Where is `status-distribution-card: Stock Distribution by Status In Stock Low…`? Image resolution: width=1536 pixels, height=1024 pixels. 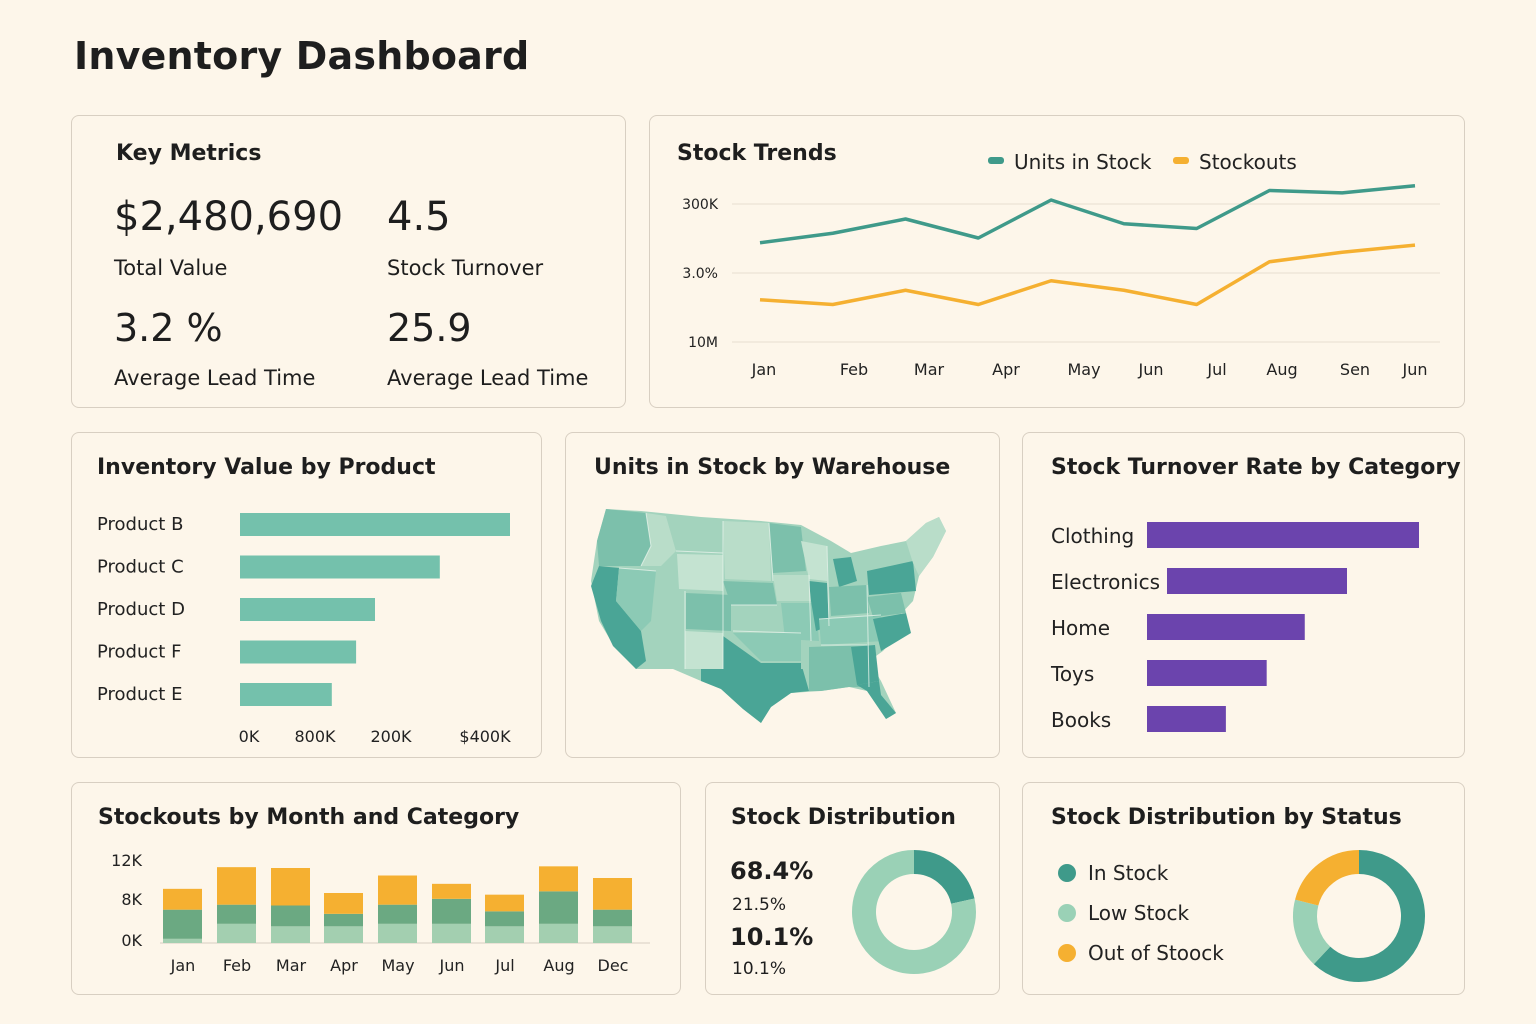
status-distribution-card: Stock Distribution by Status In Stock Low… is located at coordinates (1243, 888).